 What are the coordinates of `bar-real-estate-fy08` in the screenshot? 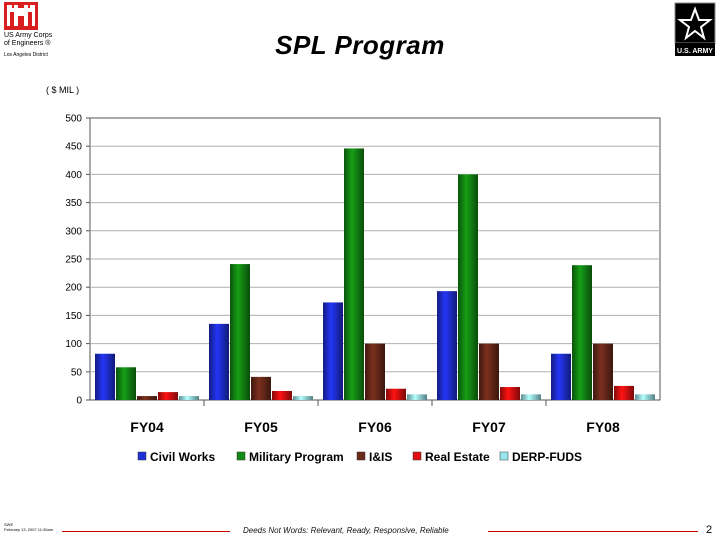 It's located at (624, 392).